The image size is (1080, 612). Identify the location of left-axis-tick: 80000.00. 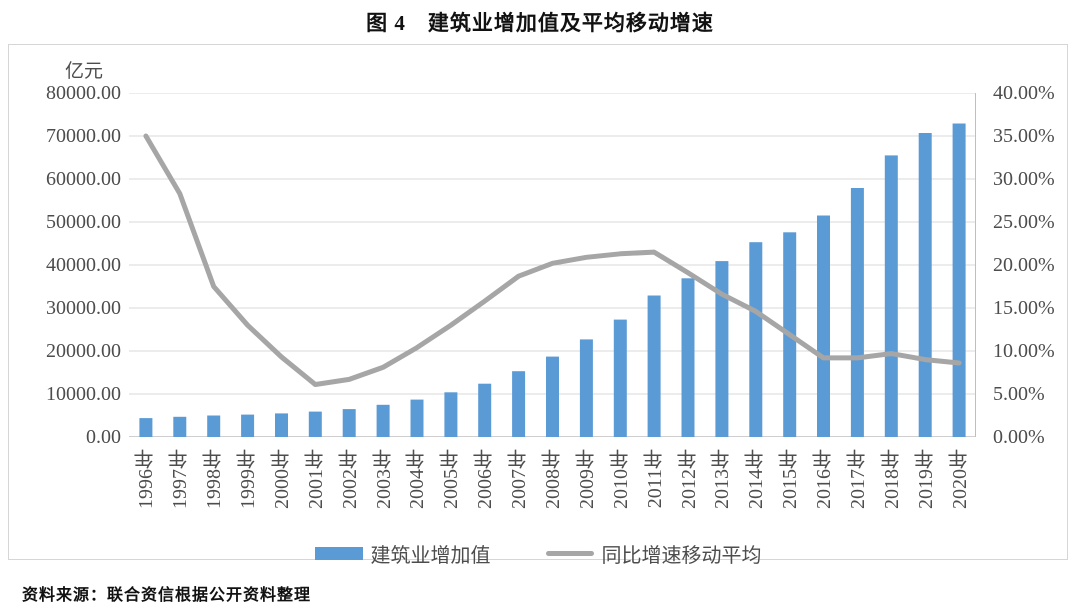
(83, 93).